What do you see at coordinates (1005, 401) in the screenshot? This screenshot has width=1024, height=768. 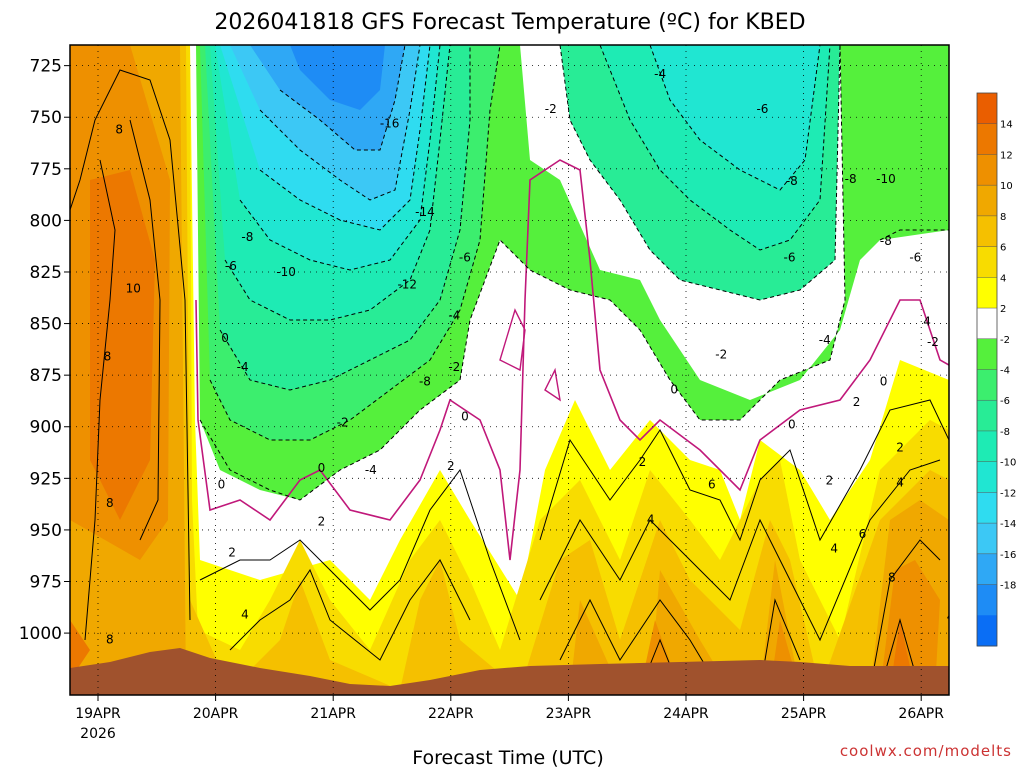 I see `colorbar-tick-label: -6` at bounding box center [1005, 401].